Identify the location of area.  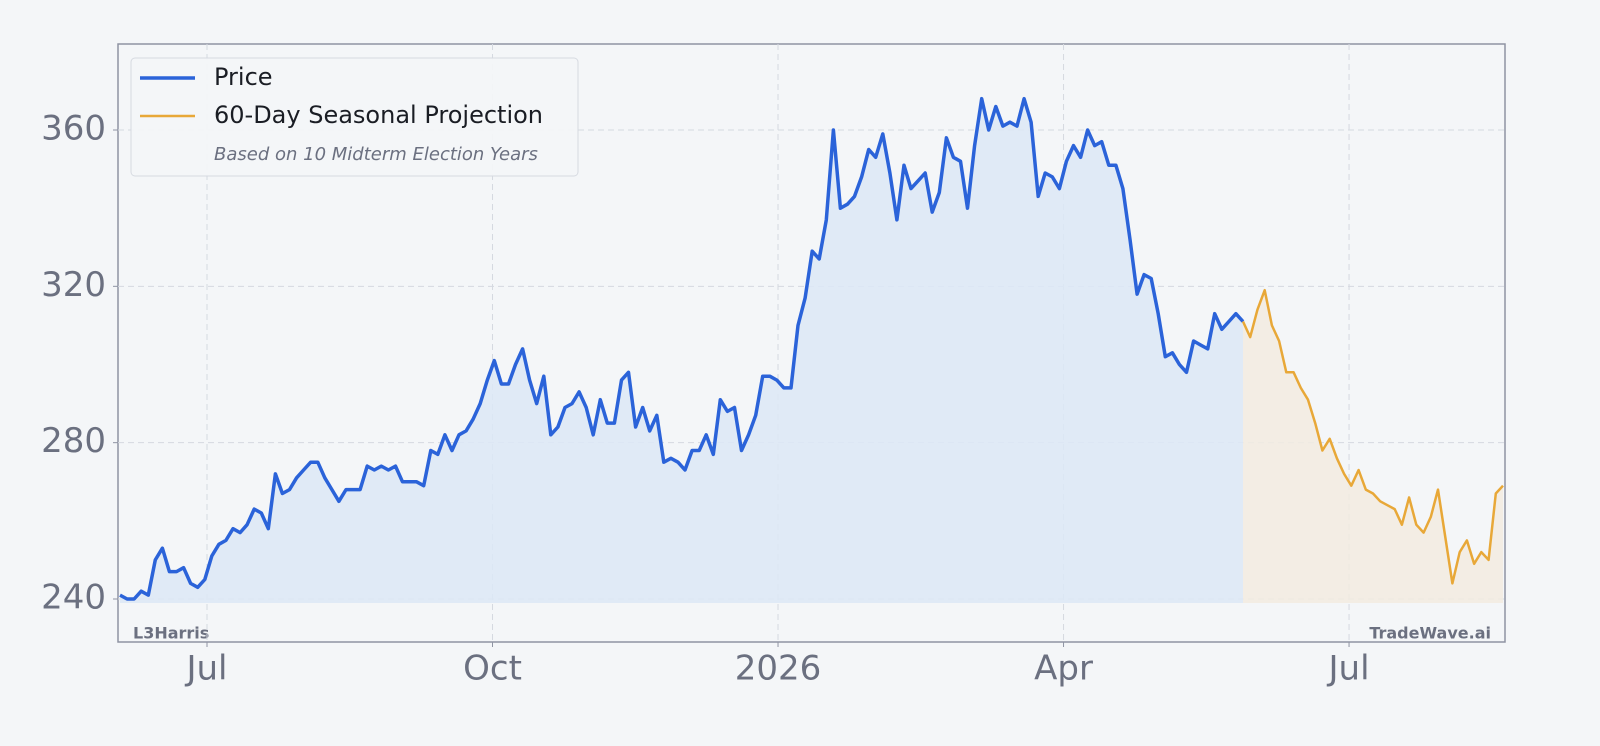
(1373, 446).